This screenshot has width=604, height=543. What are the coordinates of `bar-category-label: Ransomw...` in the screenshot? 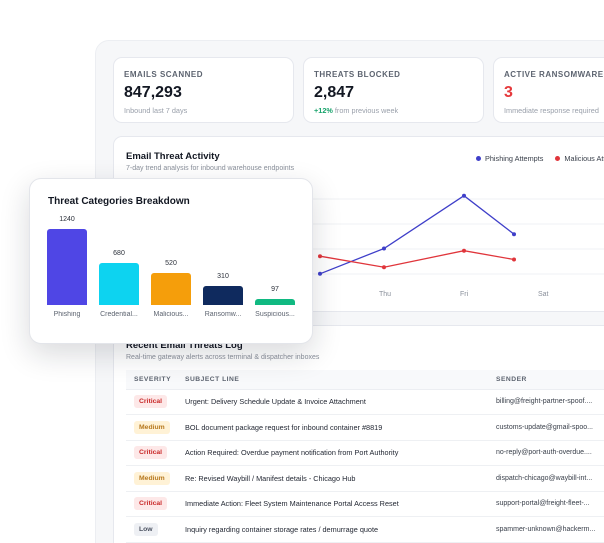 It's located at (223, 314).